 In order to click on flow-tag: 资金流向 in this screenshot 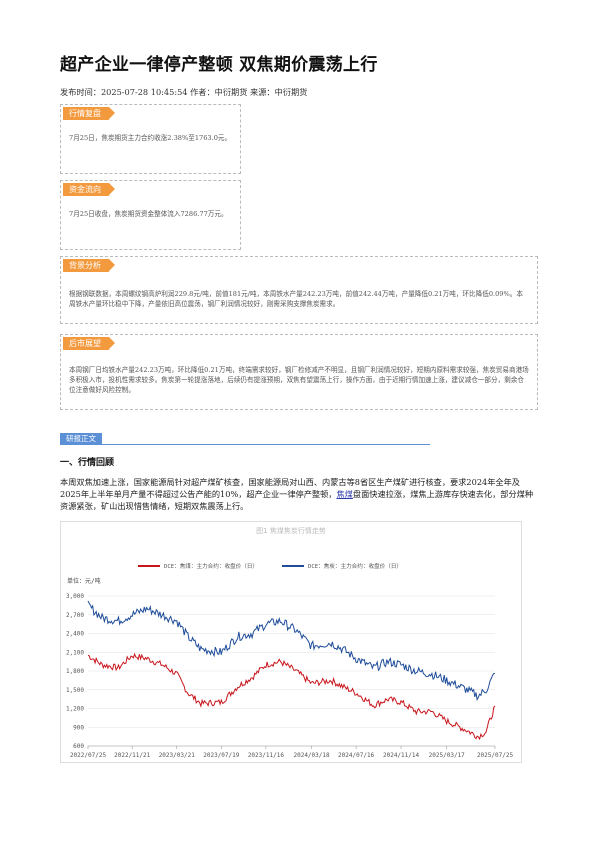, I will do `click(89, 189)`.